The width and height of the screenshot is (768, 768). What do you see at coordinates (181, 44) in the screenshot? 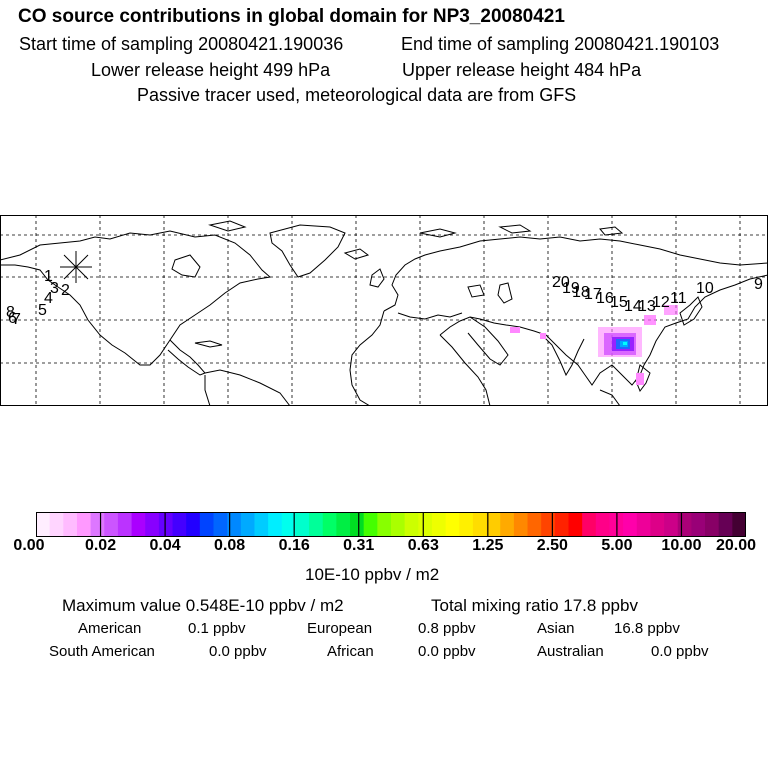
I see `start-time-label: Start time of sampling 20080421.190036` at bounding box center [181, 44].